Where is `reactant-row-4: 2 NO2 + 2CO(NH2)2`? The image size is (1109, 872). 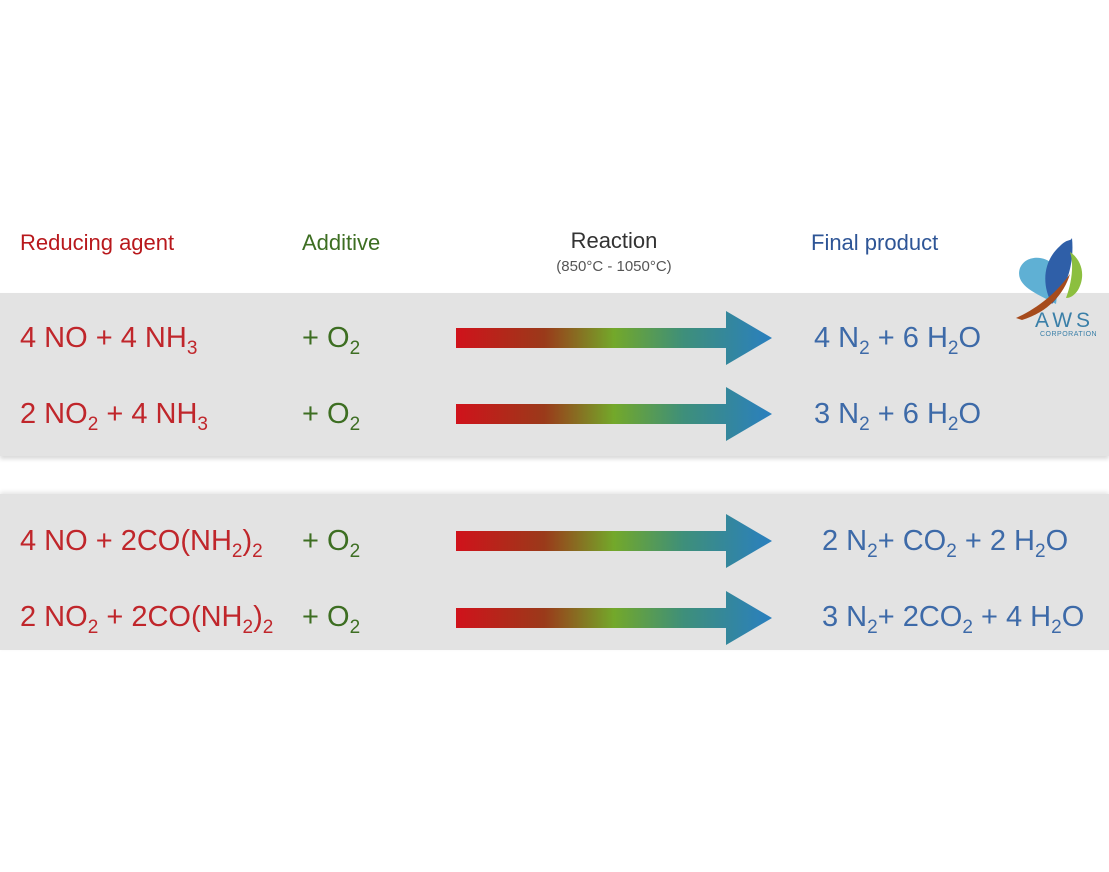 reactant-row-4: 2 NO2 + 2CO(NH2)2 is located at coordinates (147, 619).